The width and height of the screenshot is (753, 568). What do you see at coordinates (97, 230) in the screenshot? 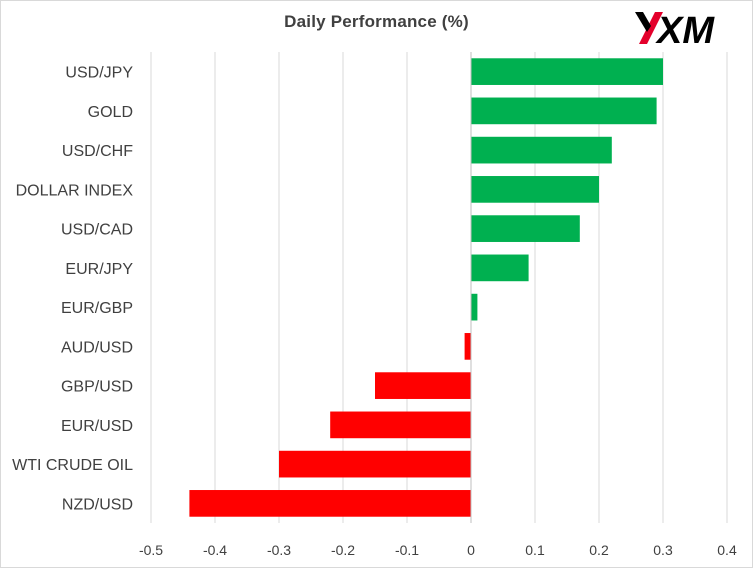
I see `category-label: USD/CAD` at bounding box center [97, 230].